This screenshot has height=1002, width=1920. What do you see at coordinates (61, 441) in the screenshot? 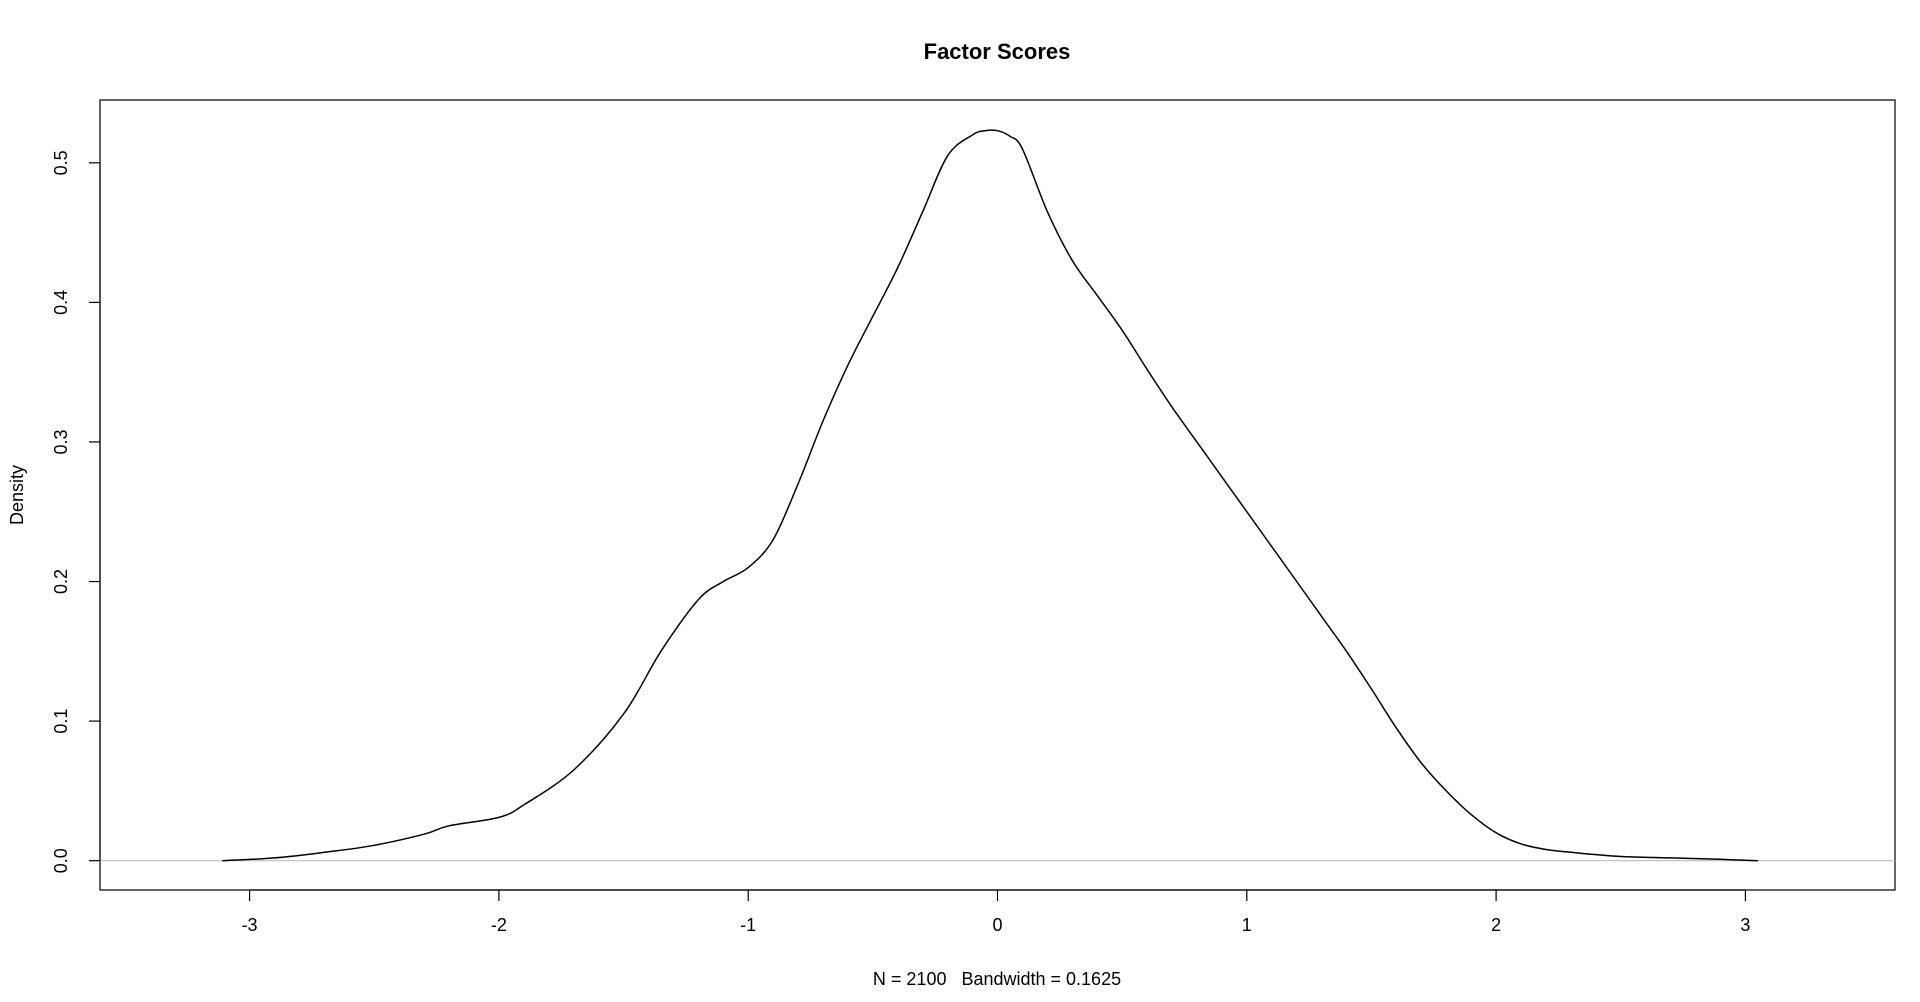
I see `y-tick-label: 0.3` at bounding box center [61, 441].